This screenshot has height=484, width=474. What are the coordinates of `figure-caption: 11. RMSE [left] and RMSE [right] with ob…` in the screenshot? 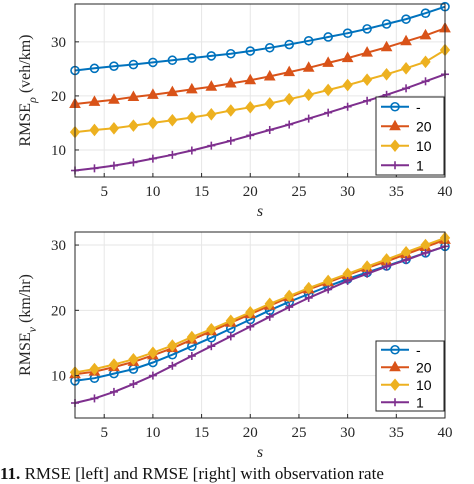 It's located at (237, 474).